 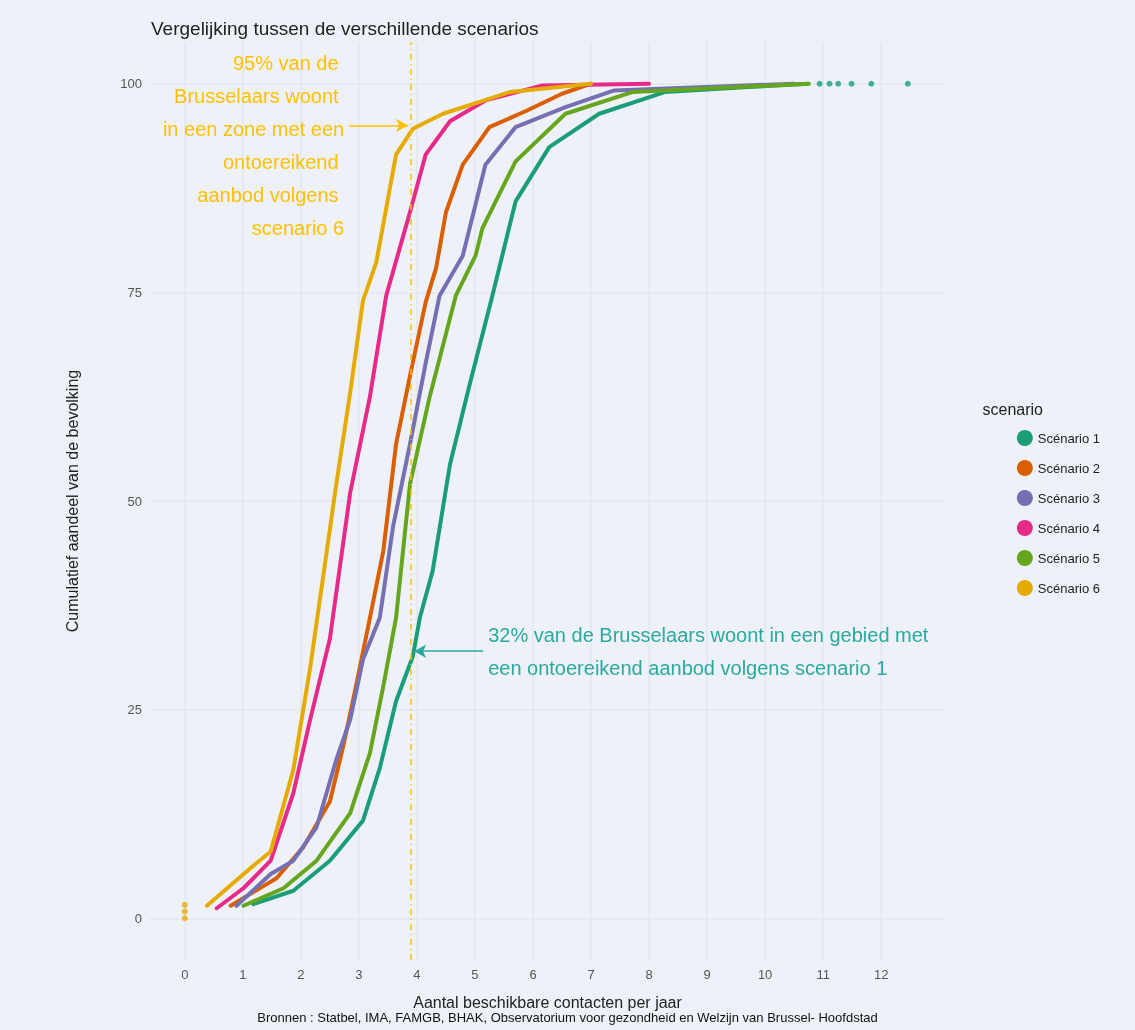 I want to click on legend-label: Scénario 1, so click(x=1069, y=438).